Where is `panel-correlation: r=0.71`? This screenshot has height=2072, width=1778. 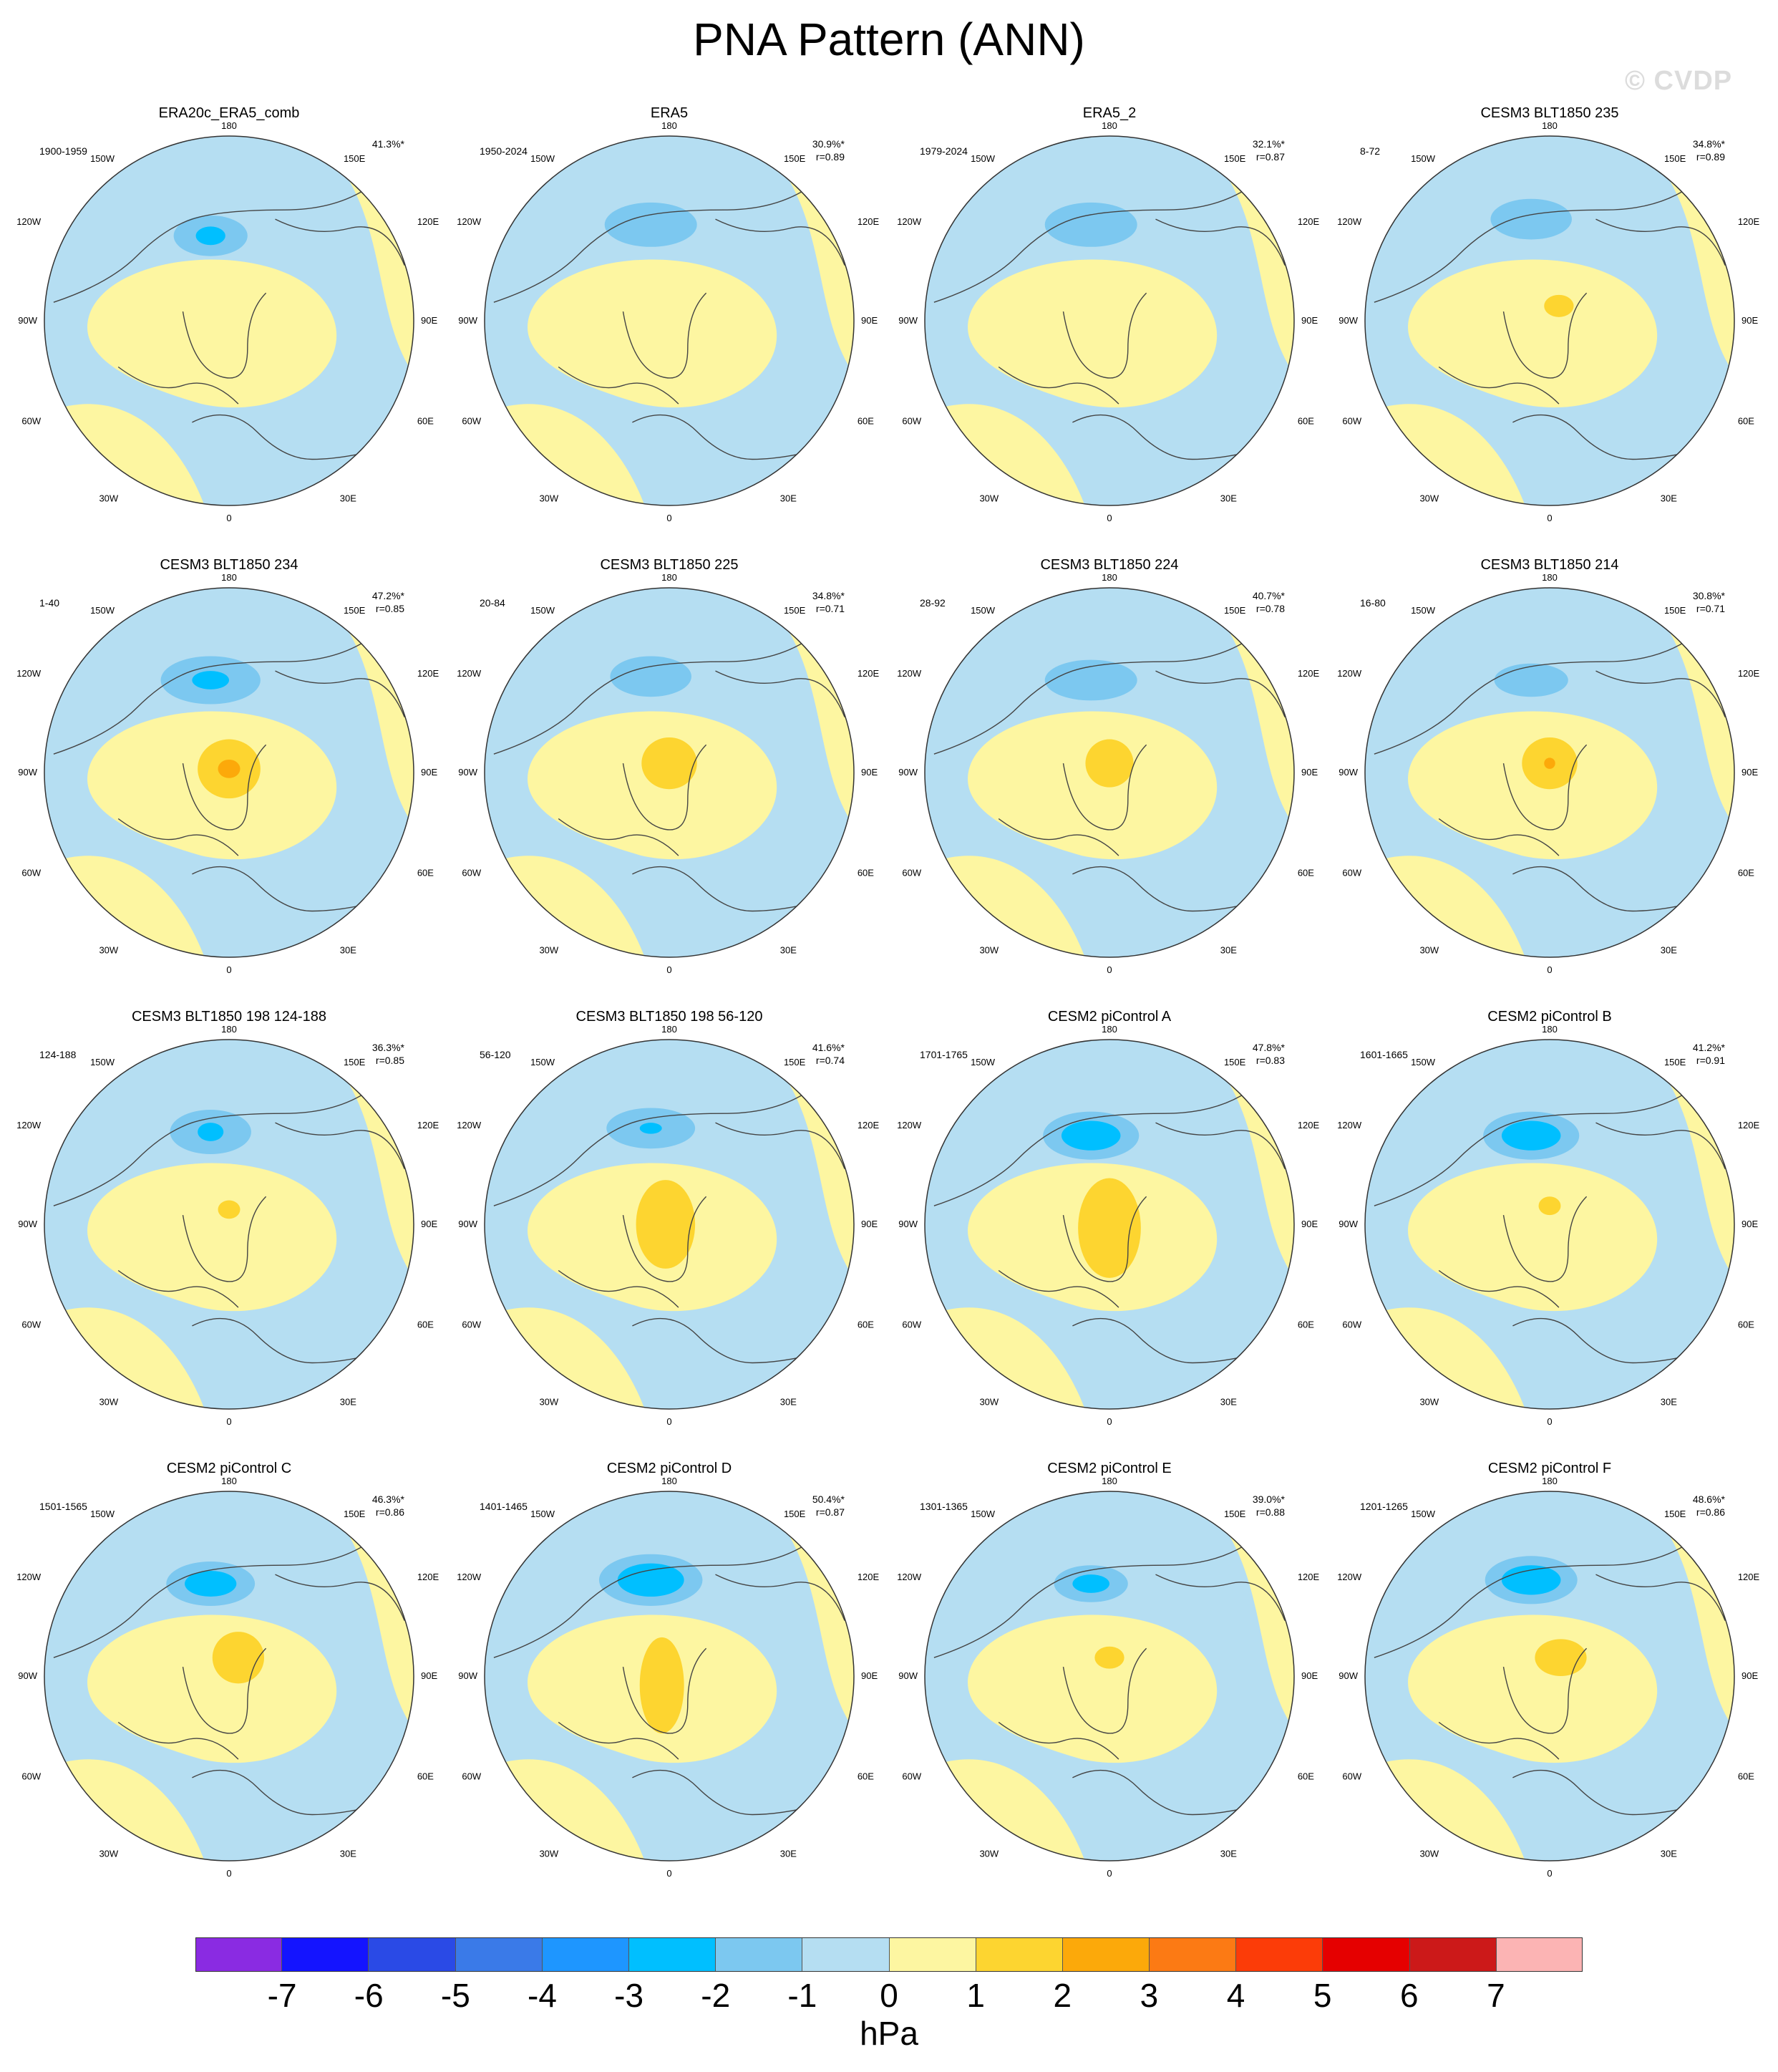 panel-correlation: r=0.71 is located at coordinates (1711, 608).